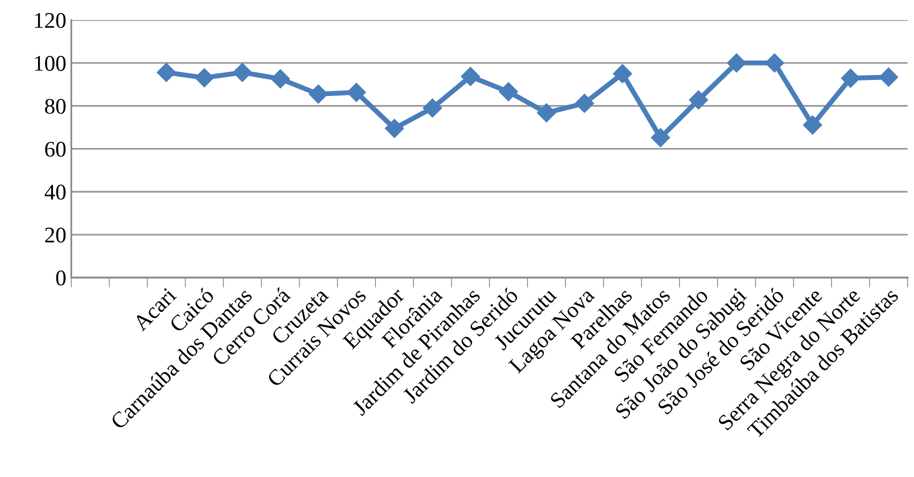 The image size is (914, 477). I want to click on y-tick-label: 40, so click(55, 192).